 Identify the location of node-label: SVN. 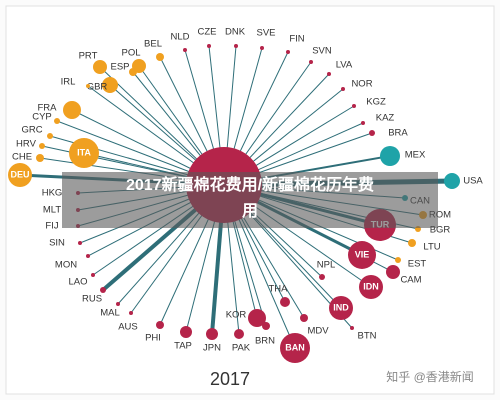
(322, 51).